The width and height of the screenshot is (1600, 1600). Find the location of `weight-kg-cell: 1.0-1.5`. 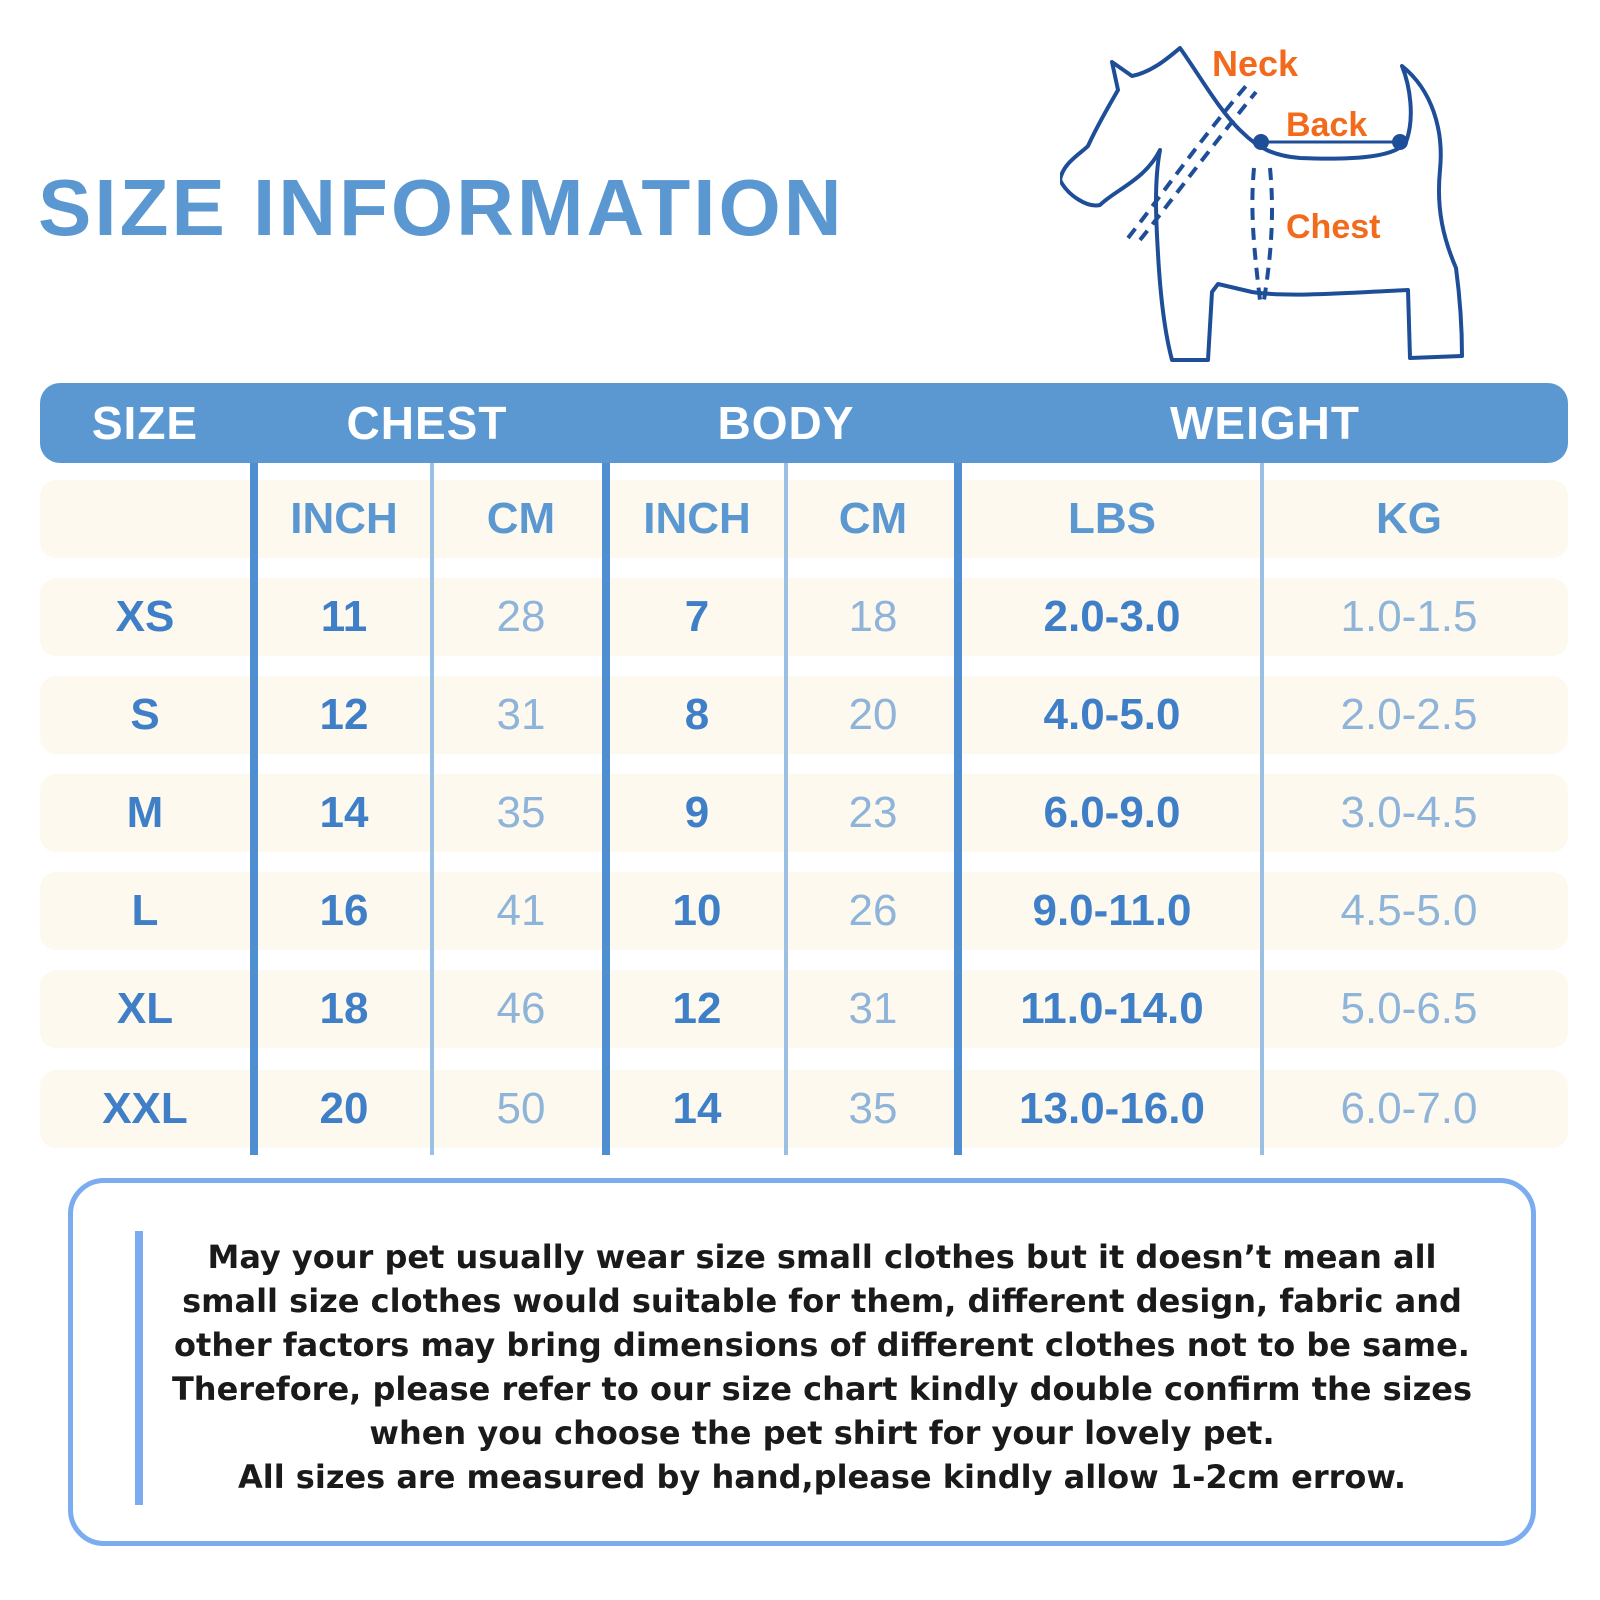

weight-kg-cell: 1.0-1.5 is located at coordinates (1409, 616).